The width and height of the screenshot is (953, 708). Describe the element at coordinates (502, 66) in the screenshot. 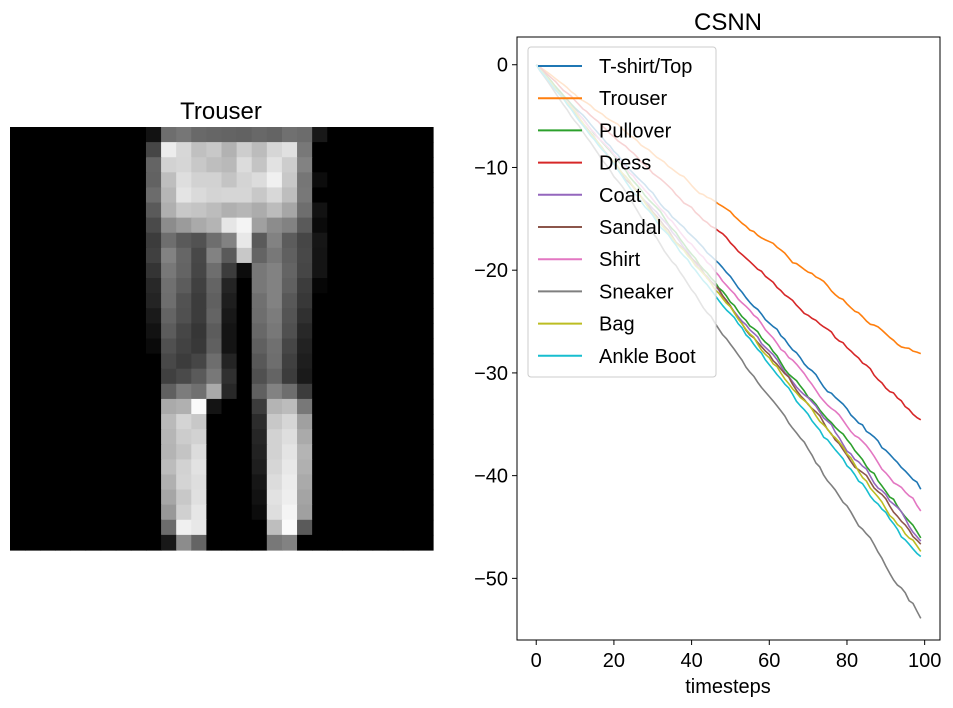

I see `y-tick-label: 0` at that location.